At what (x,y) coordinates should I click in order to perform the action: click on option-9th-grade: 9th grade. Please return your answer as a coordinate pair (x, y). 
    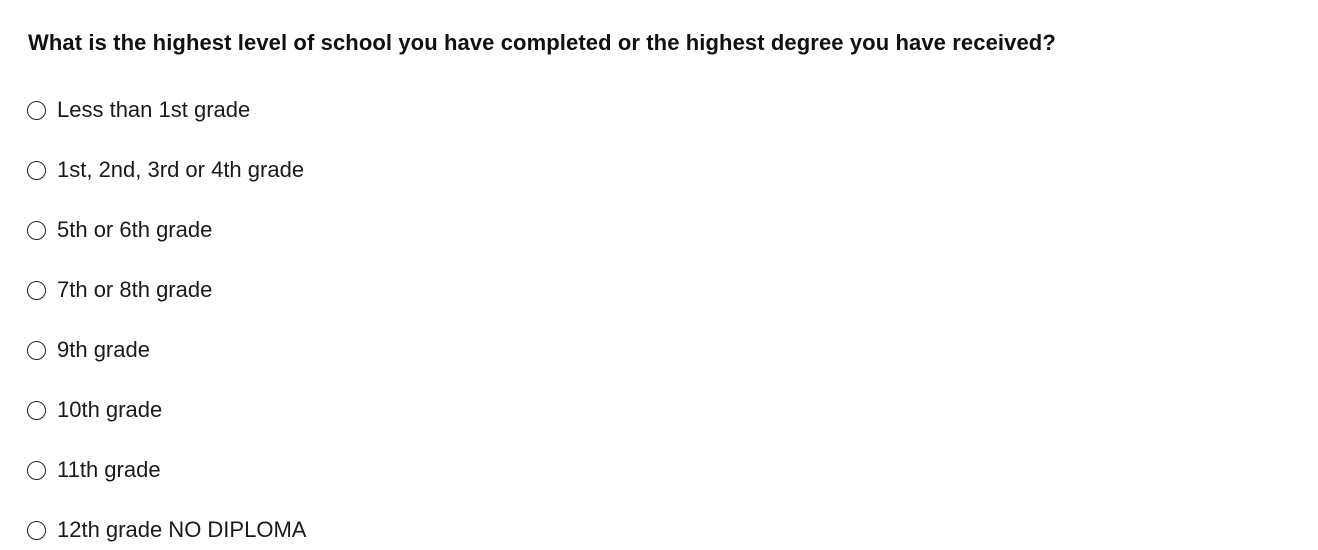
    Looking at the image, I should click on (88, 350).